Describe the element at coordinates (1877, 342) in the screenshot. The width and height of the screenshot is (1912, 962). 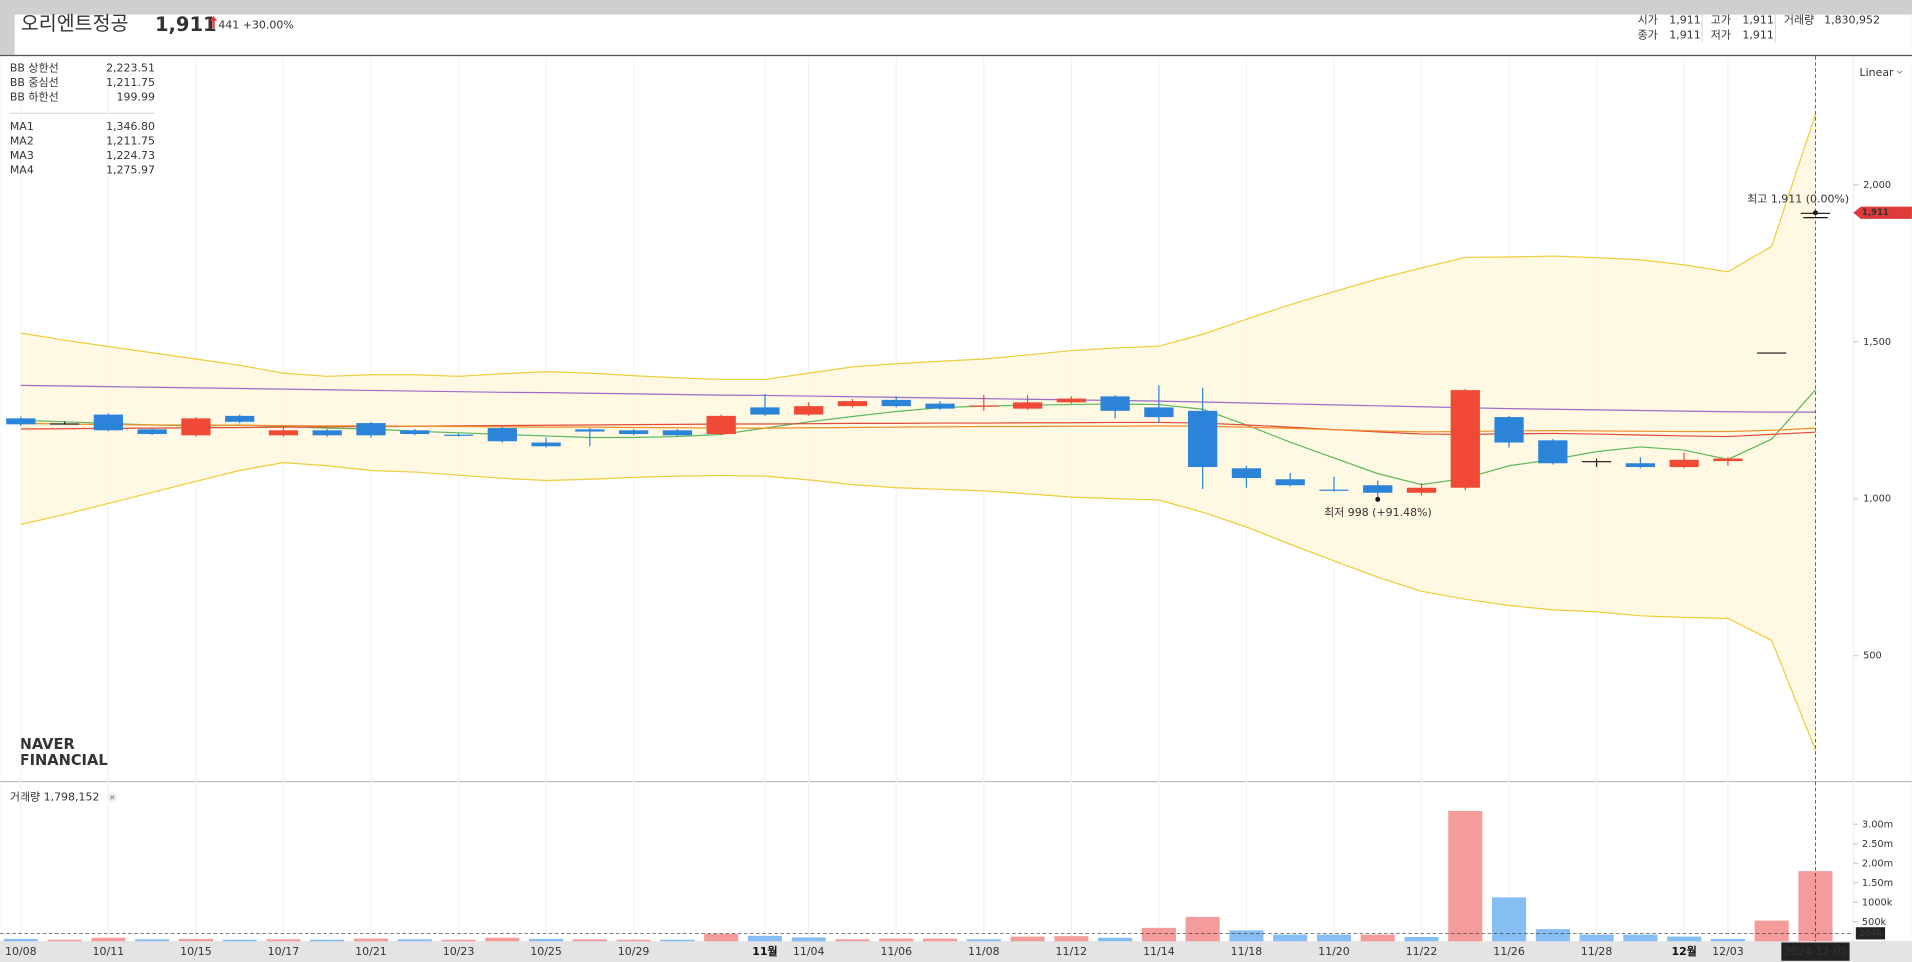
I see `y-tick-label: 1,500` at that location.